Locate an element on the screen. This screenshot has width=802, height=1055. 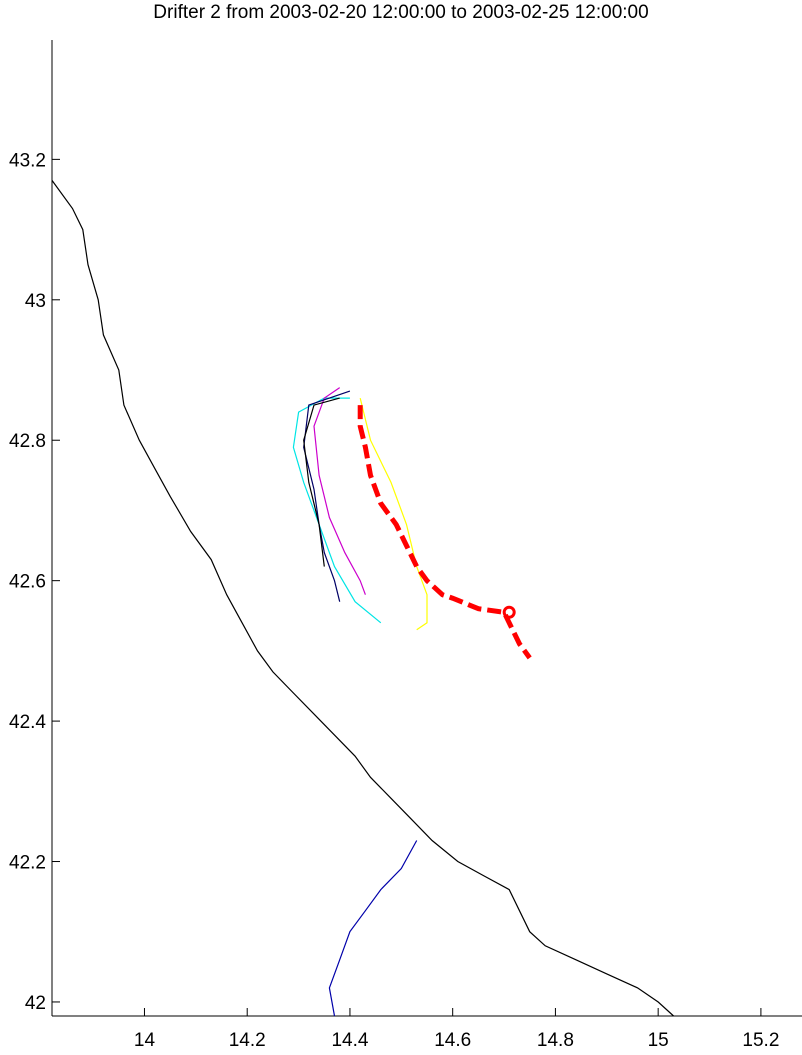
x-tick-label: 14.6 is located at coordinates (452, 1040).